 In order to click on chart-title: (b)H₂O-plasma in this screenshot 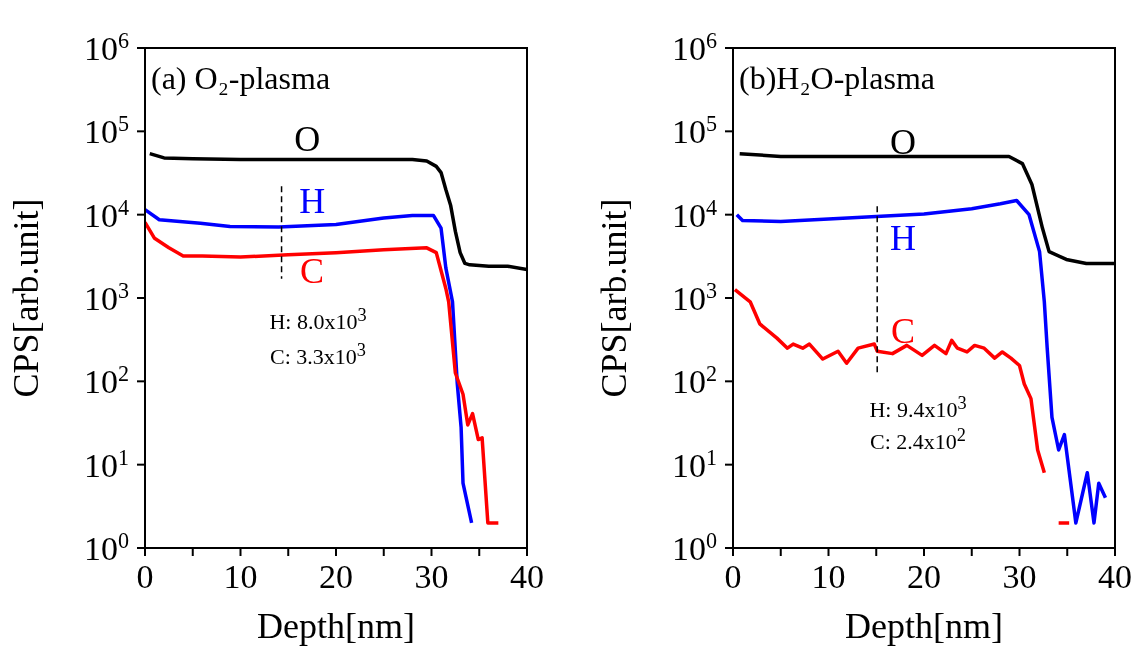, I will do `click(837, 78)`.